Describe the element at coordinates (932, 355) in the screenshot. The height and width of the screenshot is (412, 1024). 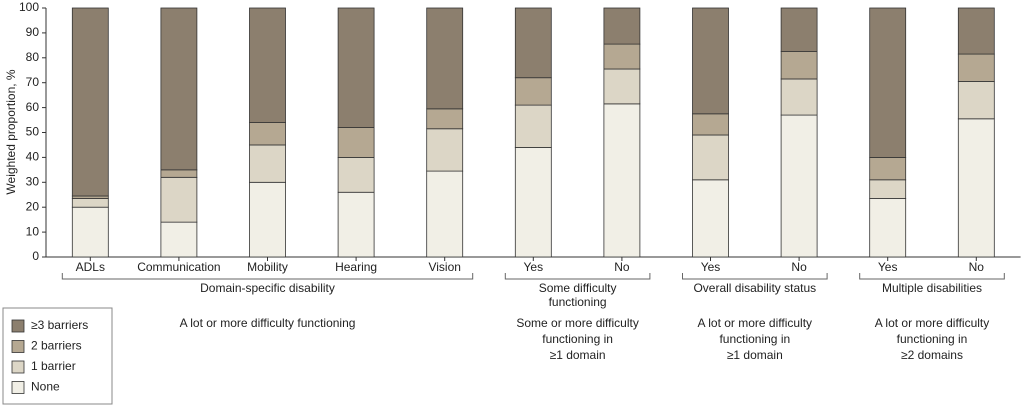
I see `group-note: ≥2 domains` at that location.